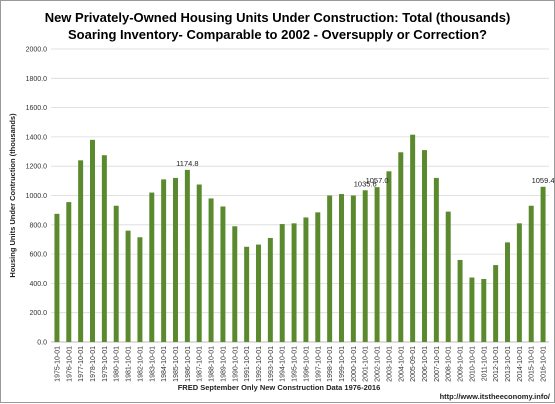 The width and height of the screenshot is (555, 404). I want to click on x-tick-label: 1983-10-01, so click(152, 364).